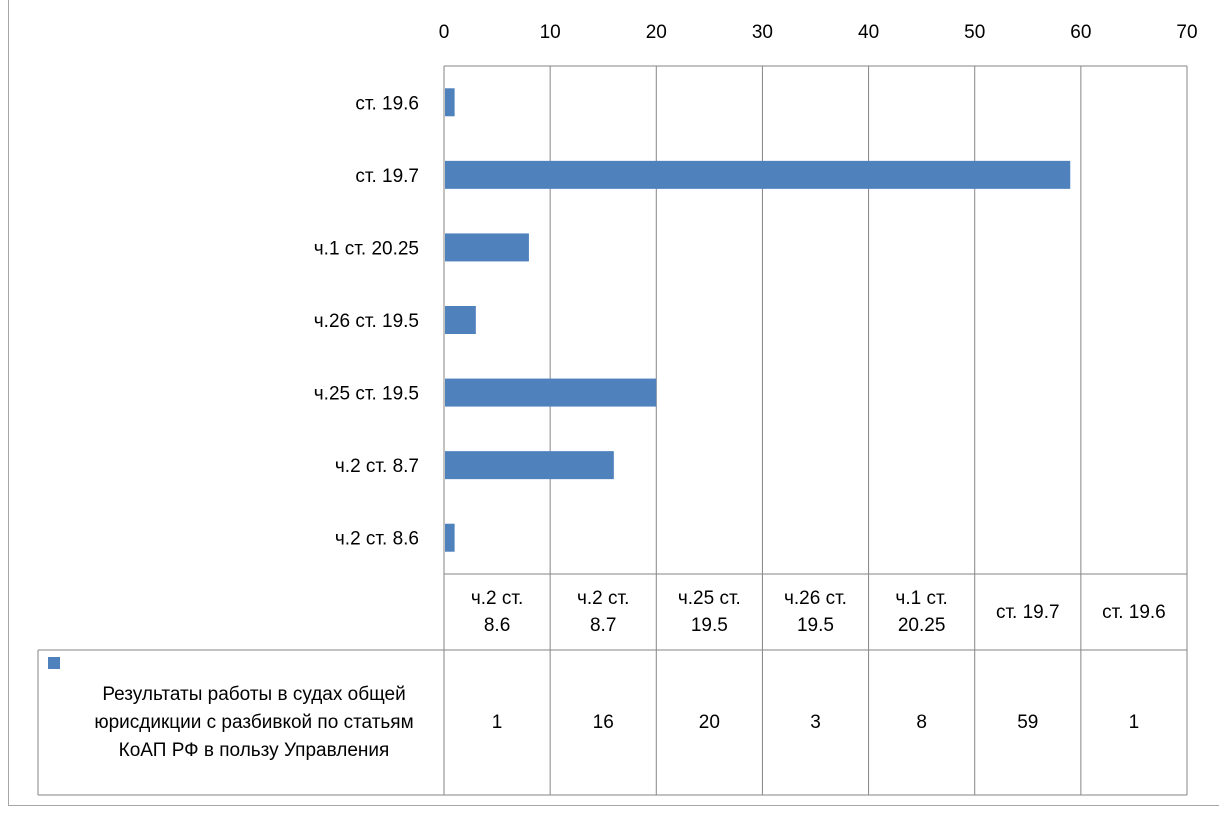  Describe the element at coordinates (921, 612) in the screenshot. I see `table-header-cell: ч.1 ст. 20.25` at that location.